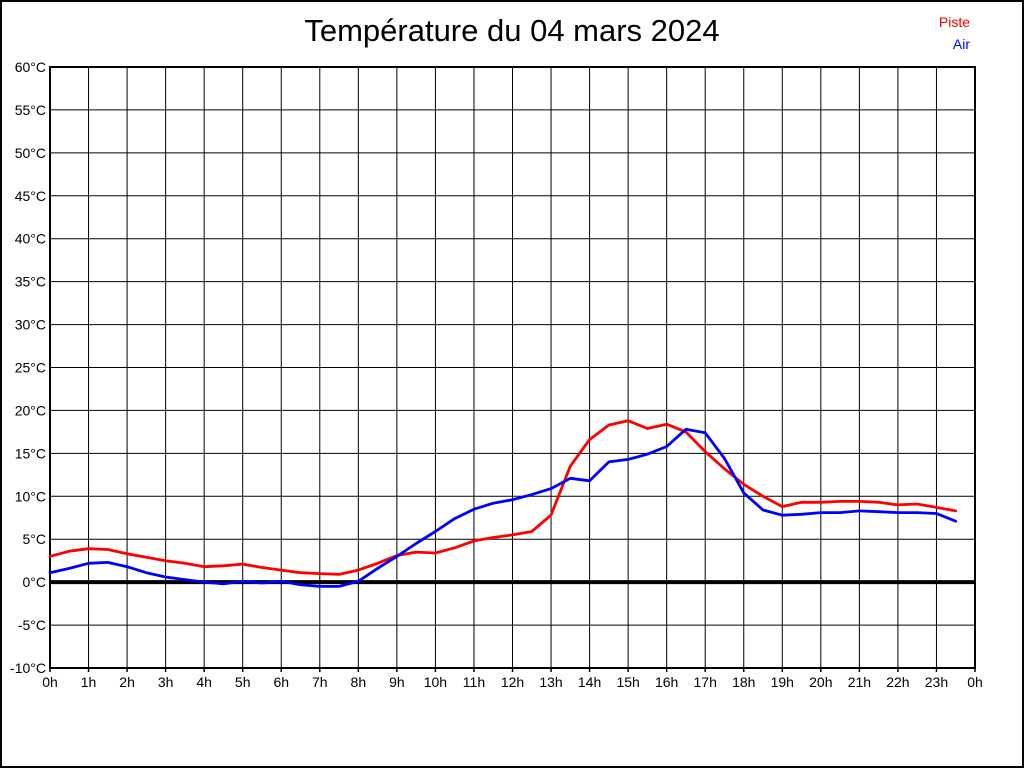 The image size is (1024, 768). Describe the element at coordinates (89, 682) in the screenshot. I see `svg-text: 1h` at that location.